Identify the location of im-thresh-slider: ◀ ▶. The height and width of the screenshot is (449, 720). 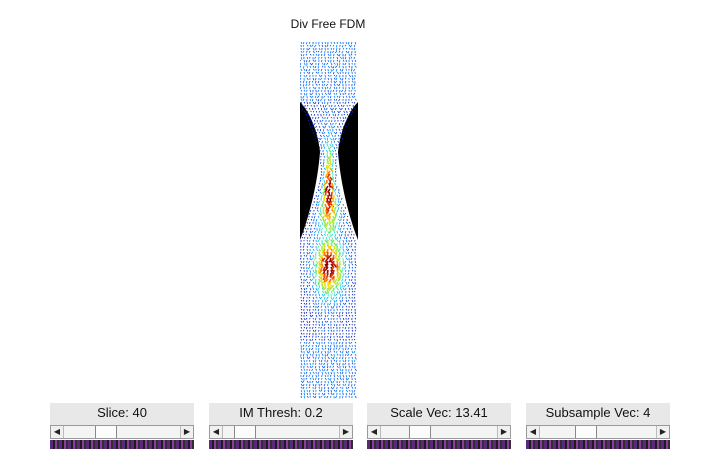
(281, 432).